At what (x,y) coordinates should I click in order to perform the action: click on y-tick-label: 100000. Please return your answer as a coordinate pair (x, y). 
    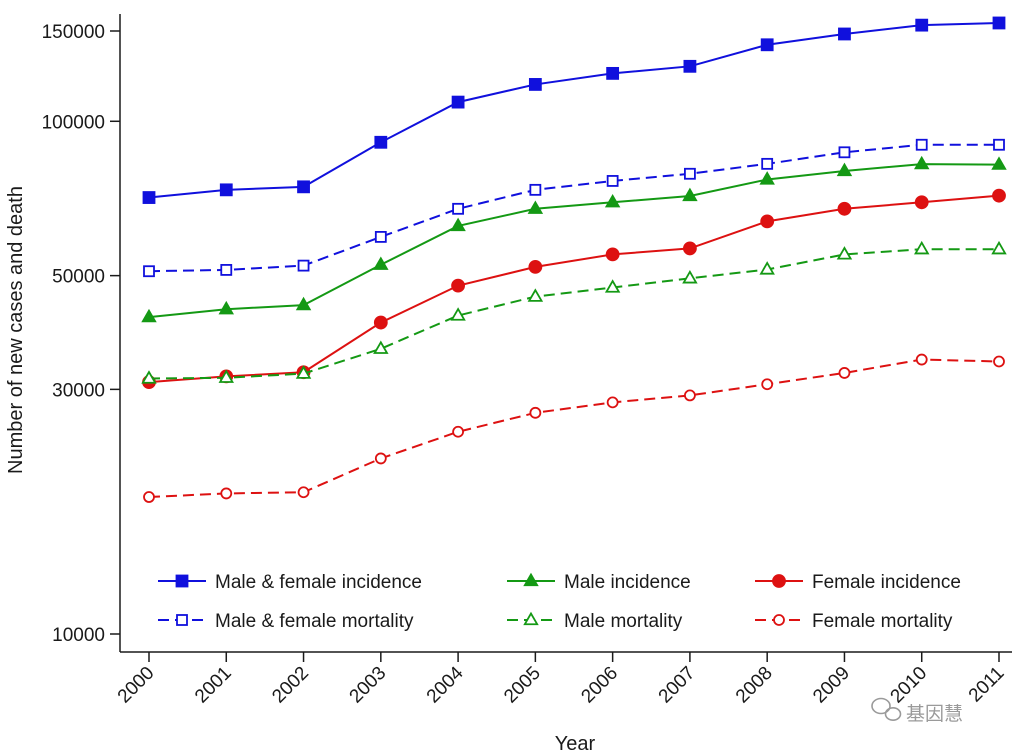
    Looking at the image, I should click on (73, 122).